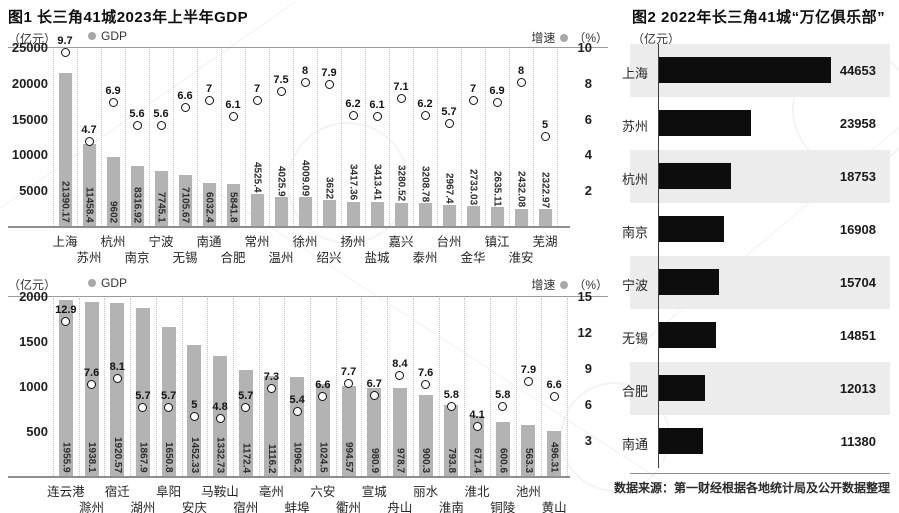  I want to click on y-axis-tick-left: 2000, so click(33, 296).